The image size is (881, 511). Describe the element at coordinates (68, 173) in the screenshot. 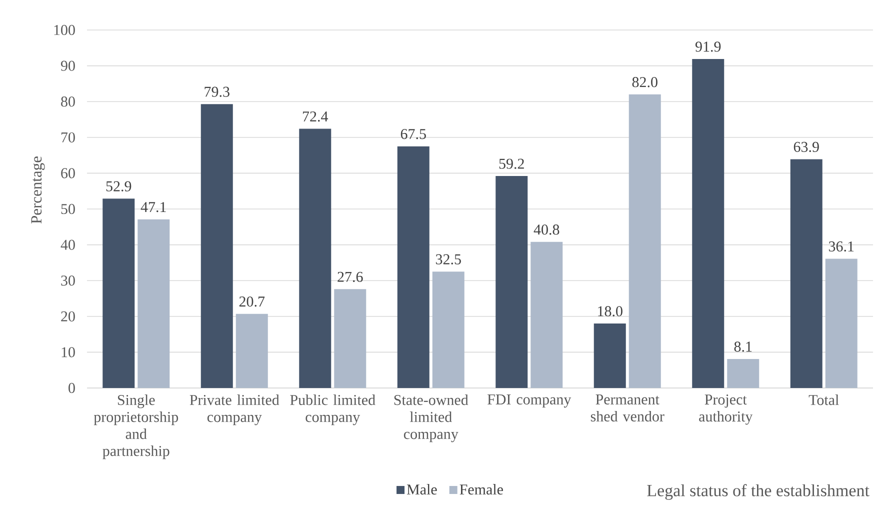

I see `y-tick-label: 60` at that location.